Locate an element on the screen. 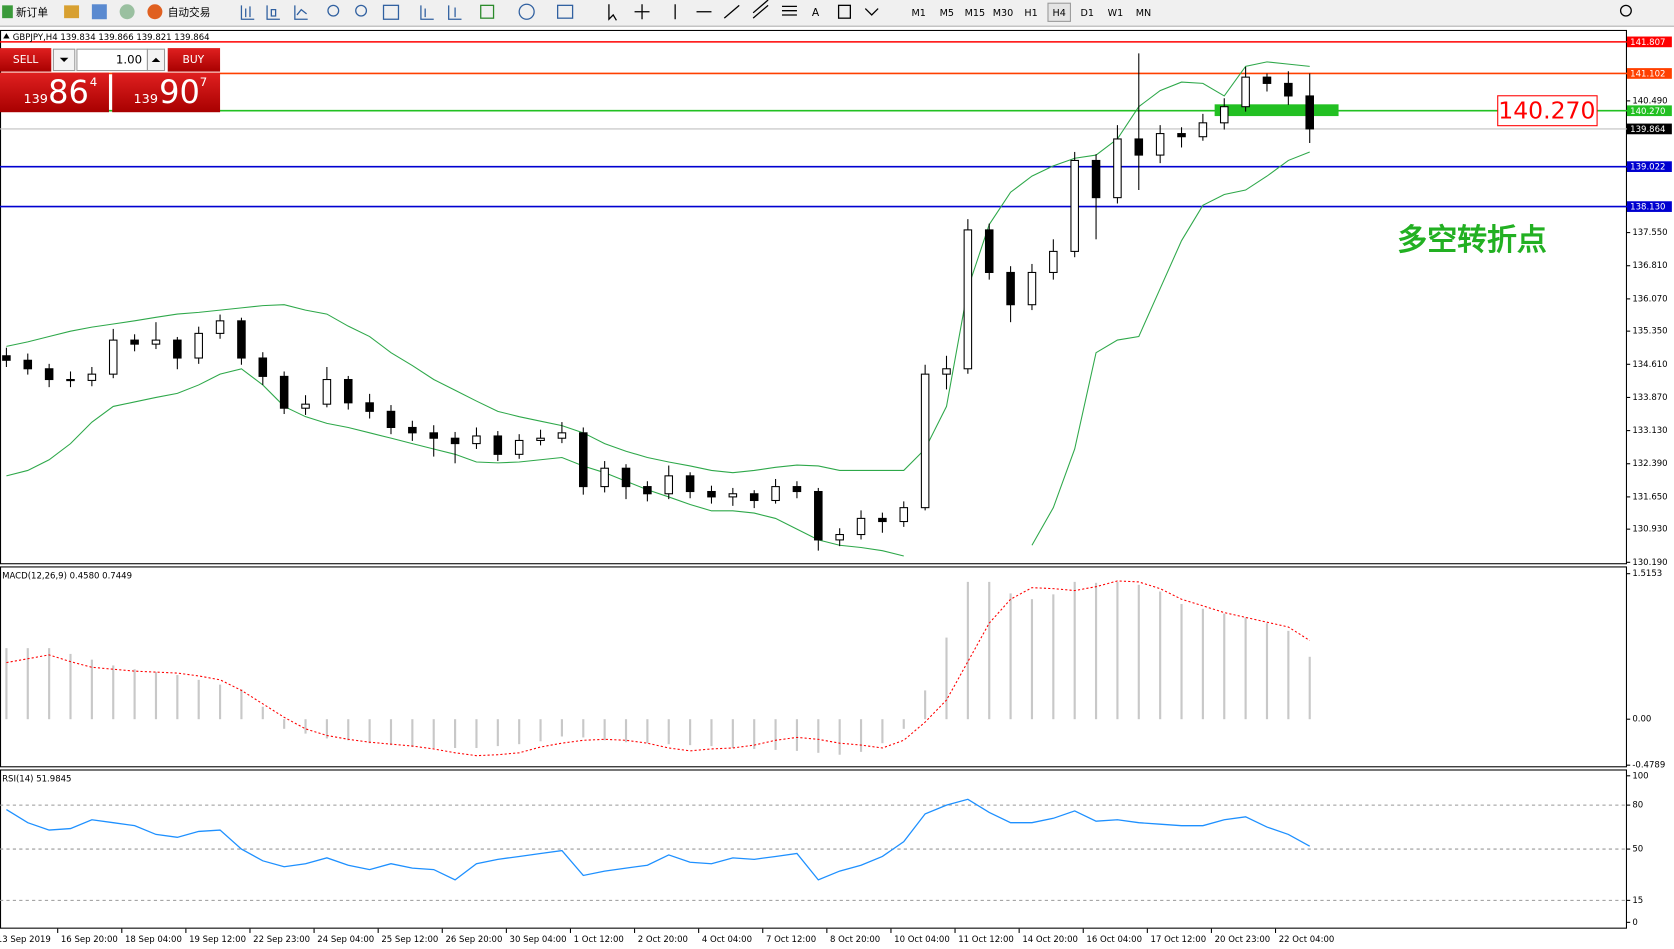  x-tick-label: 20 Oct 23:00 is located at coordinates (1243, 940).